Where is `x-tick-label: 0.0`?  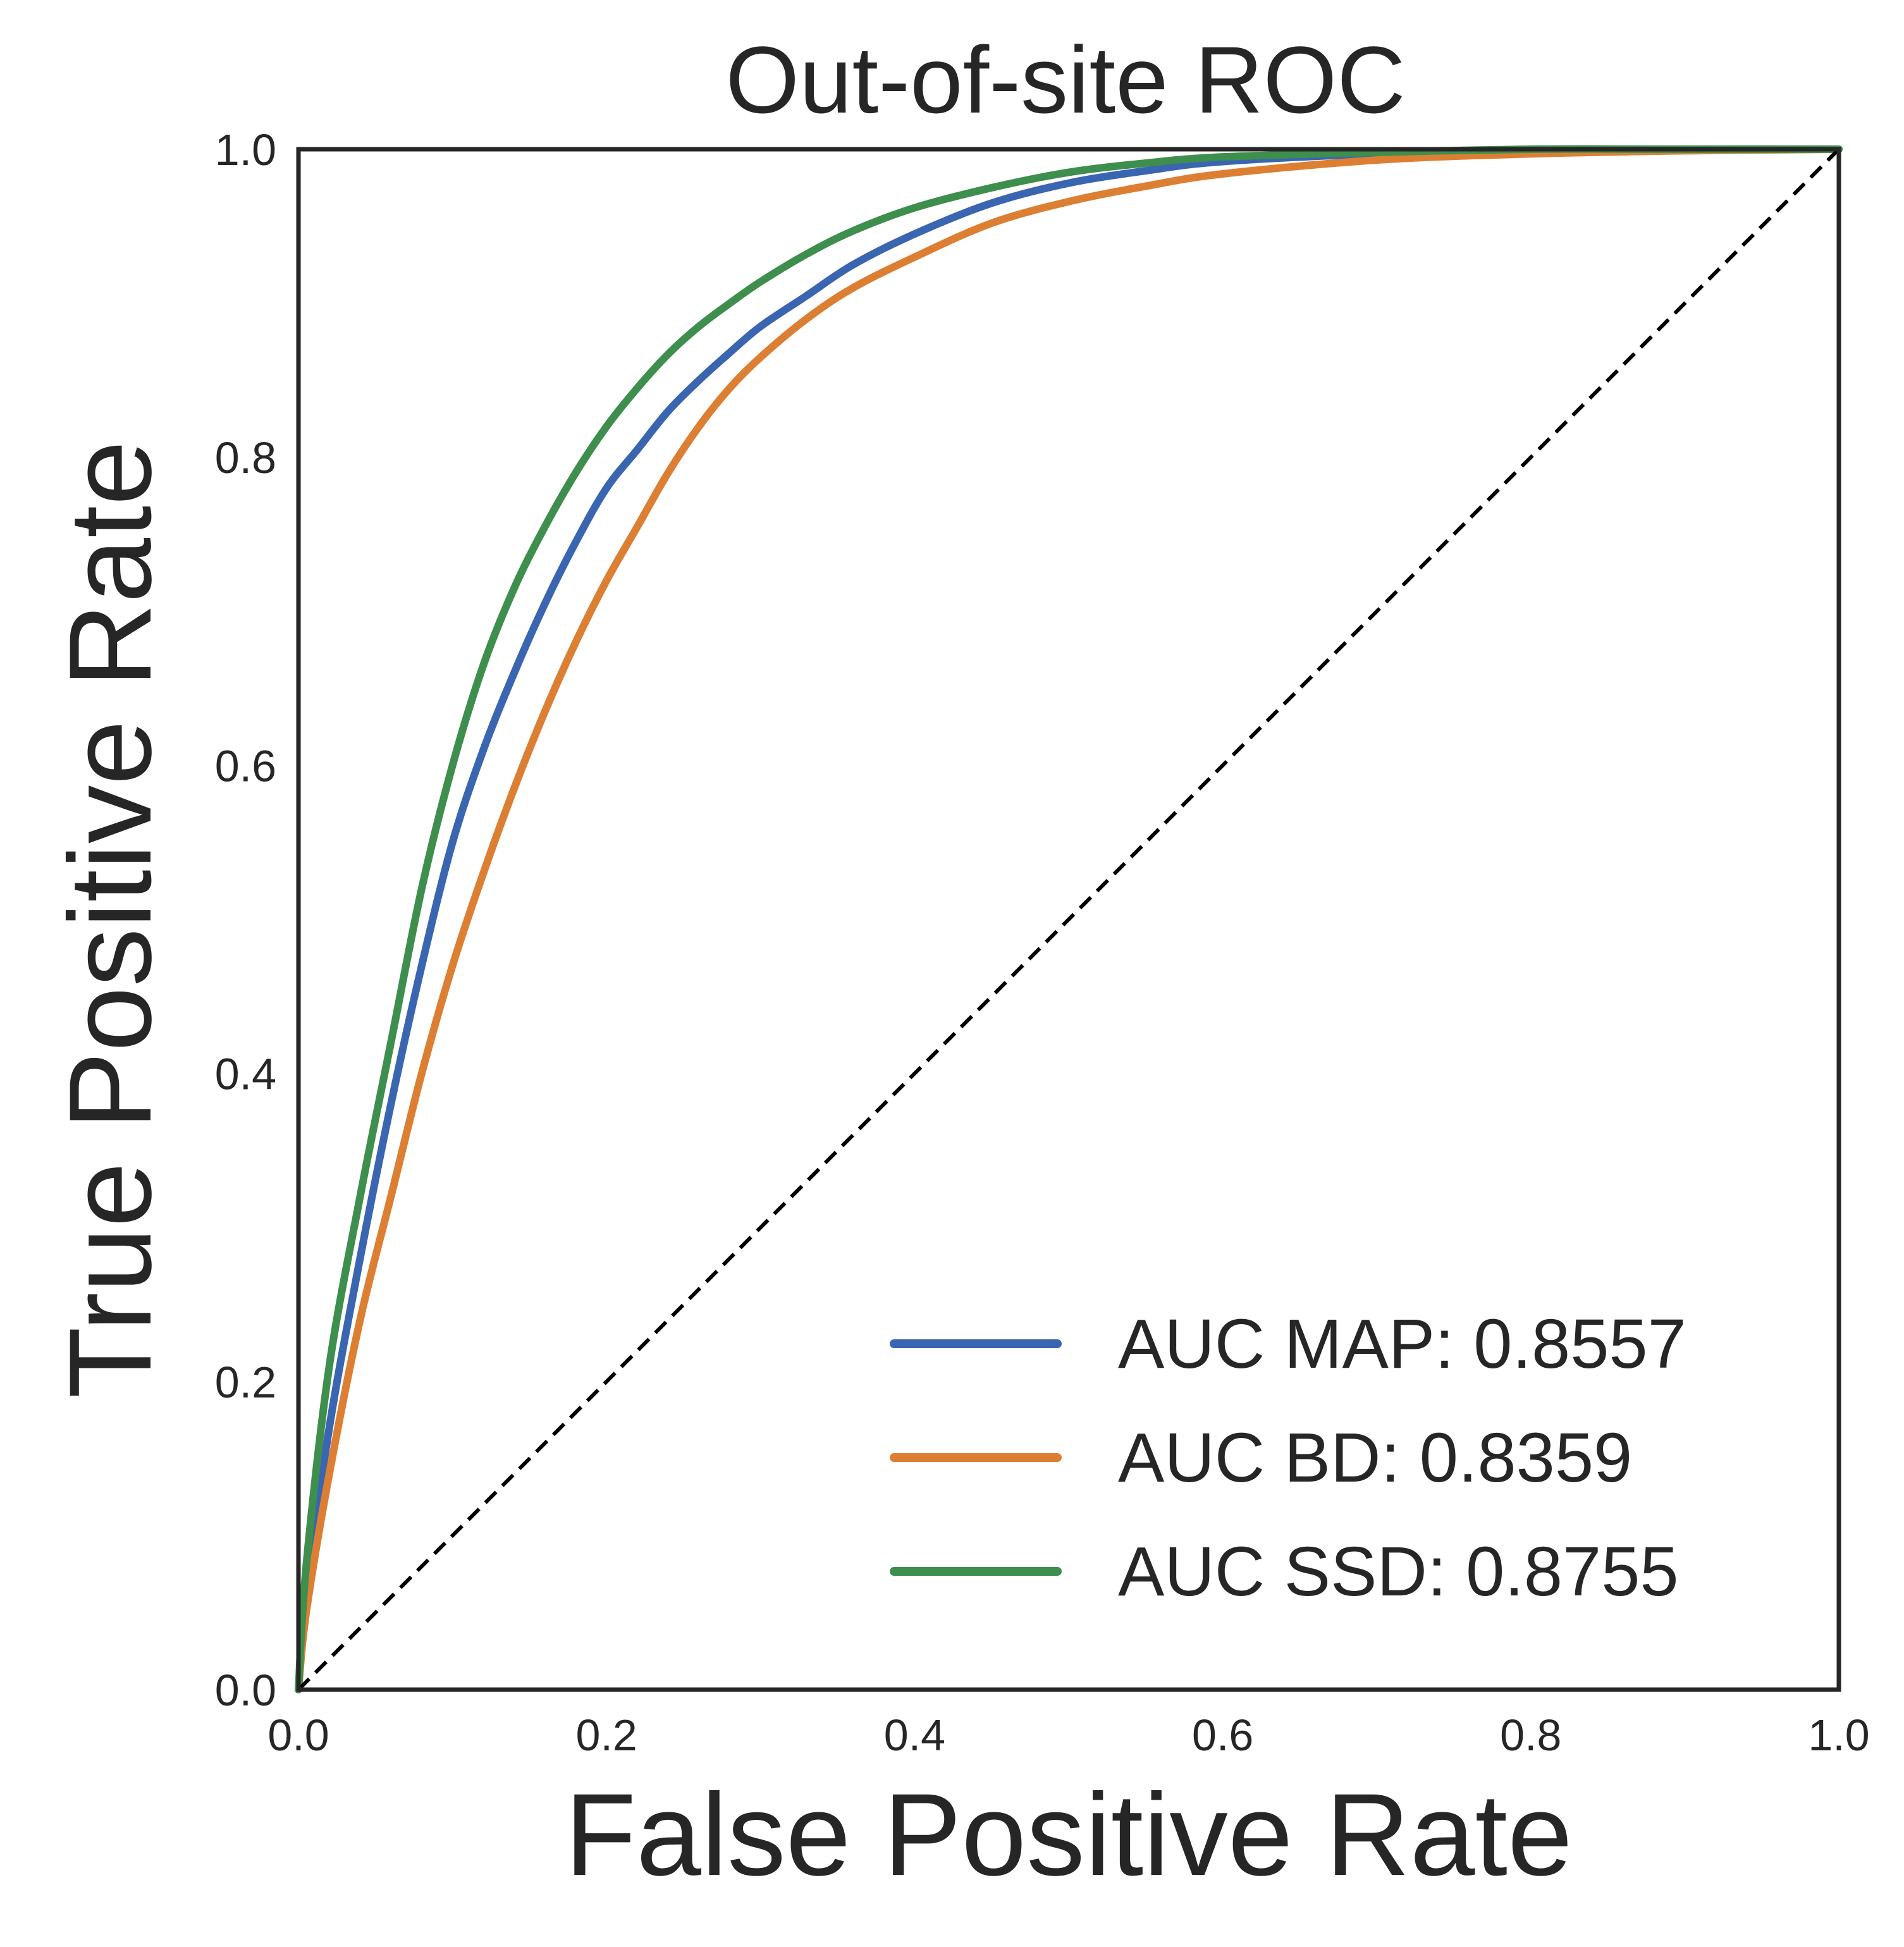
x-tick-label: 0.0 is located at coordinates (298, 1735).